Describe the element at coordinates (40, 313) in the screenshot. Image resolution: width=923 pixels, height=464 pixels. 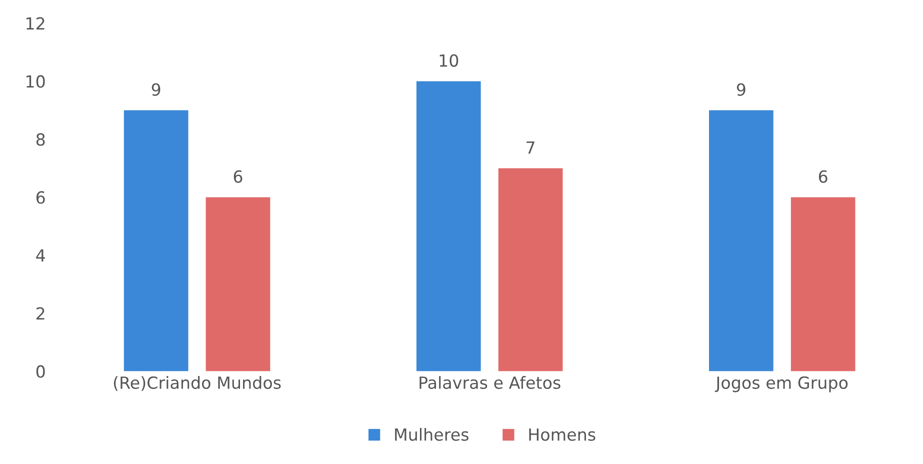
I see `y-tick-label: 2` at that location.